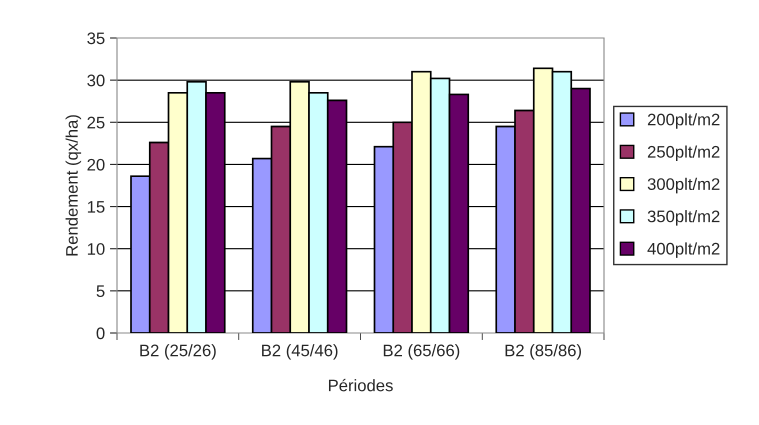 The width and height of the screenshot is (759, 425). I want to click on x-tick-label: B2 (45/46), so click(300, 352).